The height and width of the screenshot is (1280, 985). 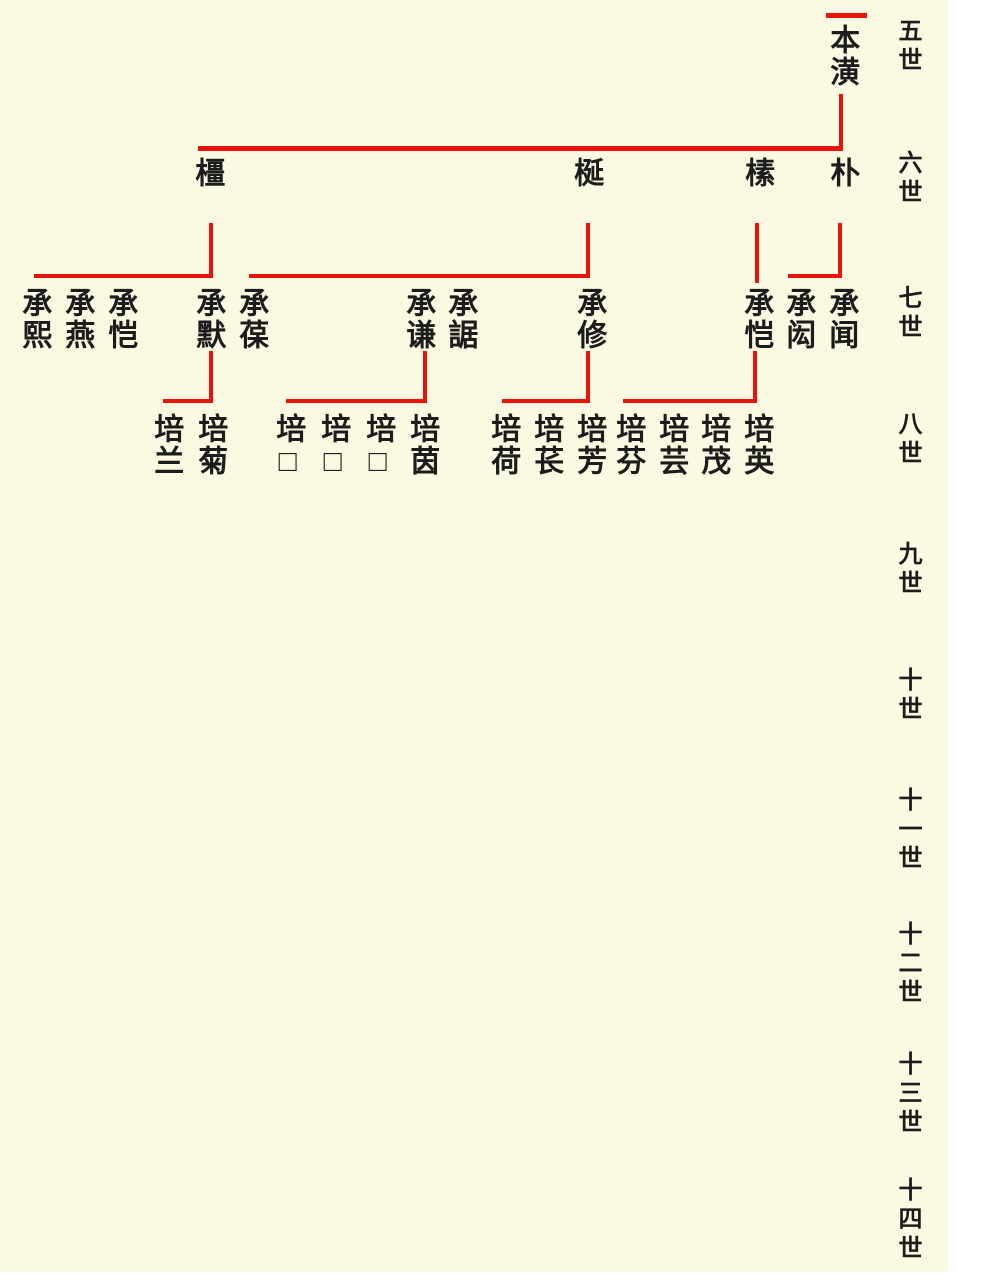 What do you see at coordinates (418, 319) in the screenshot?
I see `tree-node-cheng-qian: 承谦` at bounding box center [418, 319].